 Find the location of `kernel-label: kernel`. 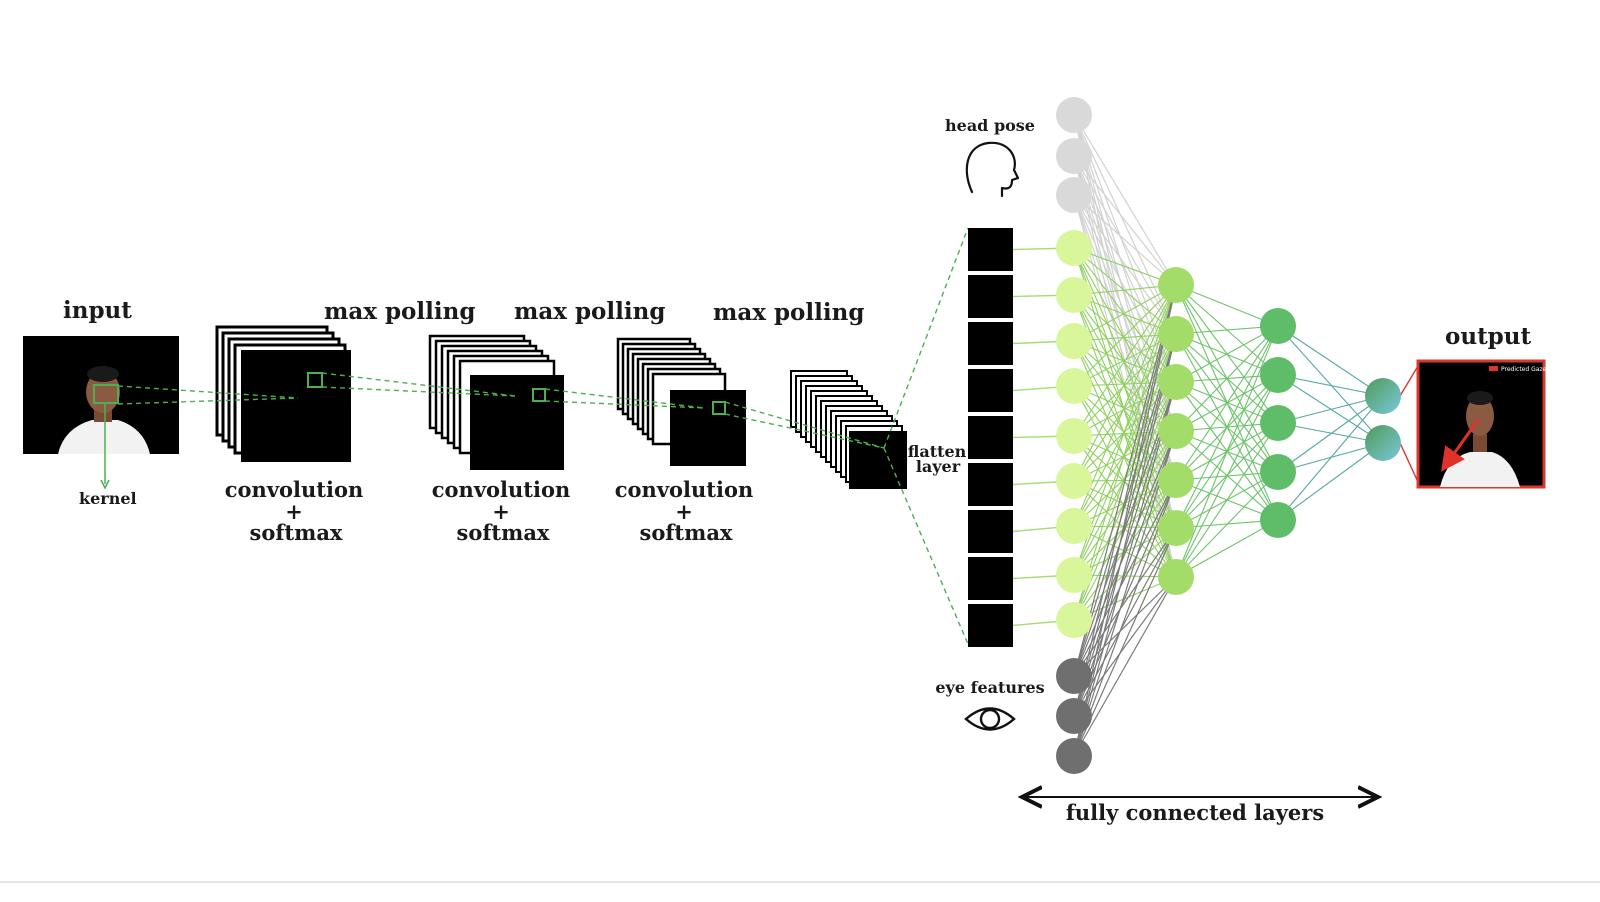

kernel-label: kernel is located at coordinates (108, 498).